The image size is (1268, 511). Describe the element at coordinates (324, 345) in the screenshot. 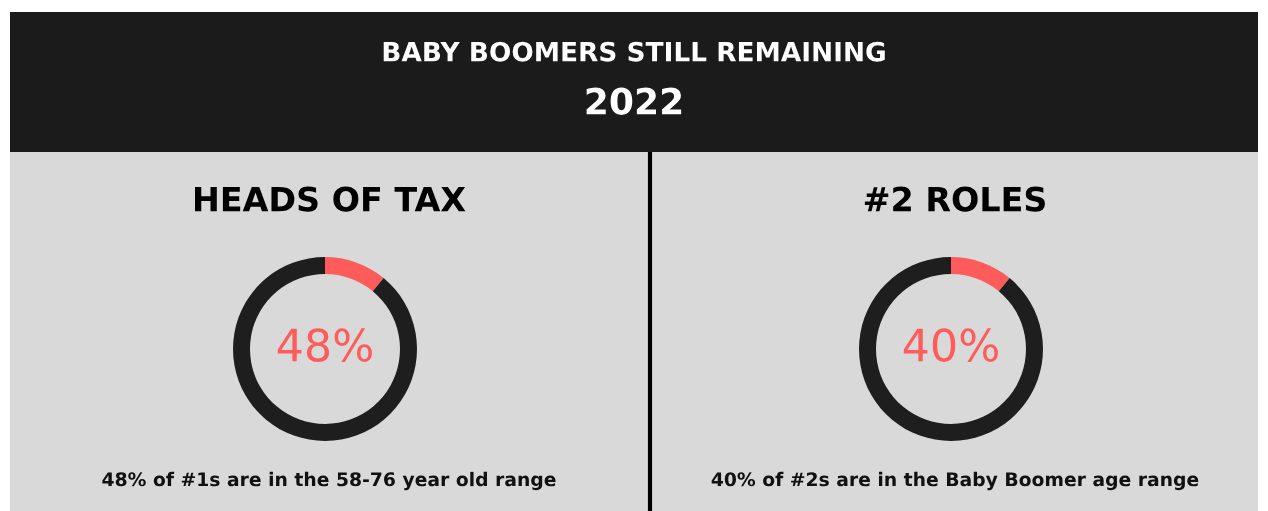

I see `text: 48%` at that location.